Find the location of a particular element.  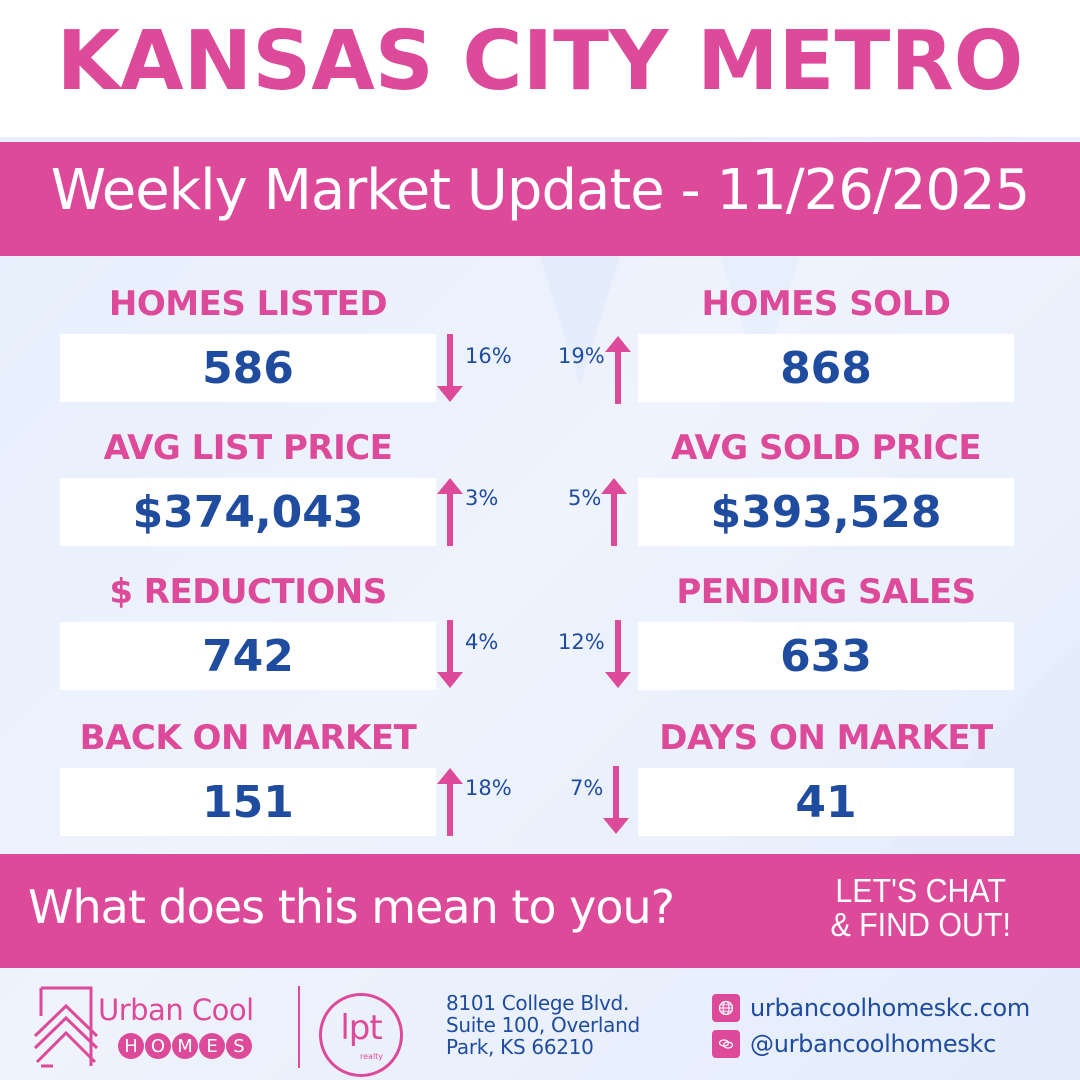

change-percent: 16% is located at coordinates (488, 356).